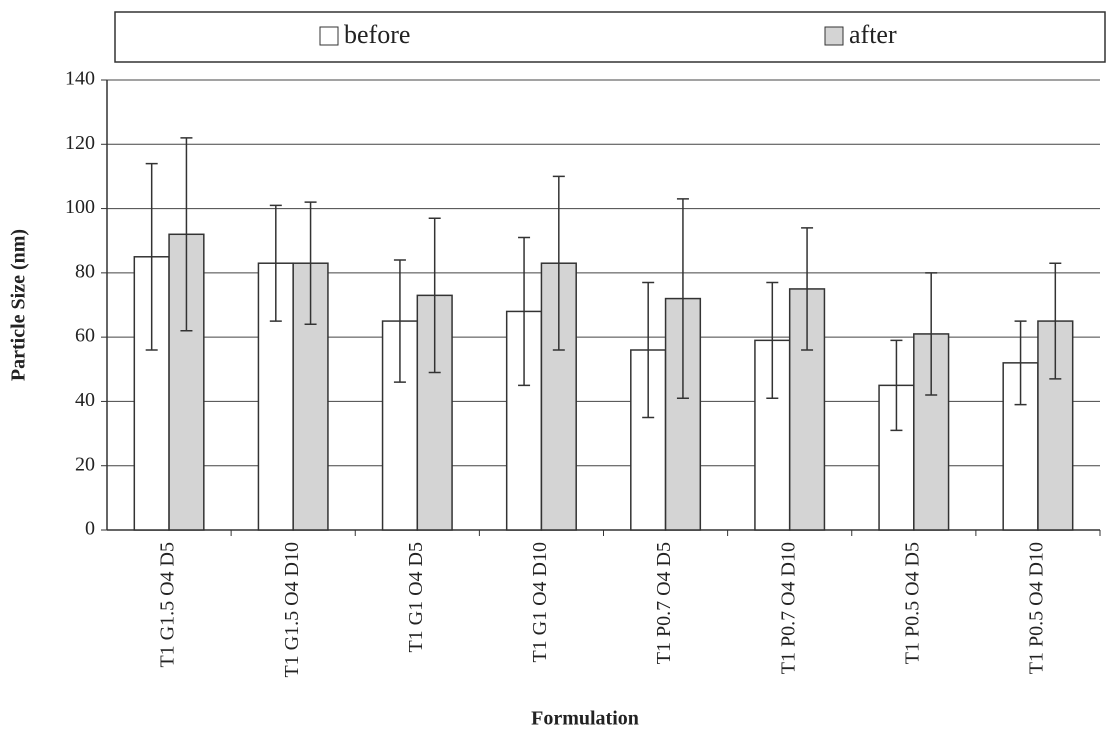 Image resolution: width=1112 pixels, height=736 pixels. What do you see at coordinates (664, 603) in the screenshot?
I see `x-tick-label: T1 P0.7 O4 D5` at bounding box center [664, 603].